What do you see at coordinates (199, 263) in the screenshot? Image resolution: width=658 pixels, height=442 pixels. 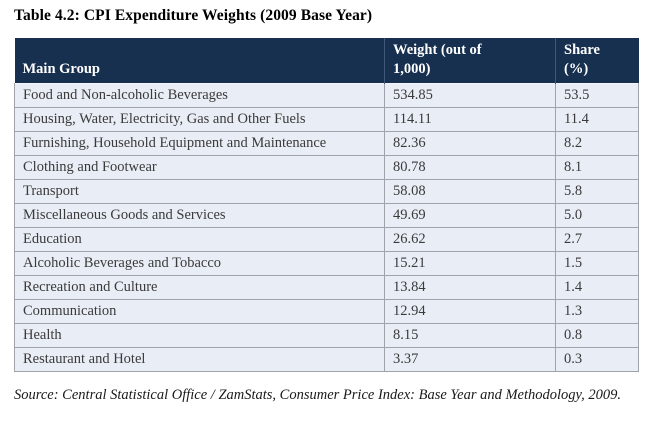 I see `cell-main-group: Alcoholic Beverages and Tobacco` at bounding box center [199, 263].